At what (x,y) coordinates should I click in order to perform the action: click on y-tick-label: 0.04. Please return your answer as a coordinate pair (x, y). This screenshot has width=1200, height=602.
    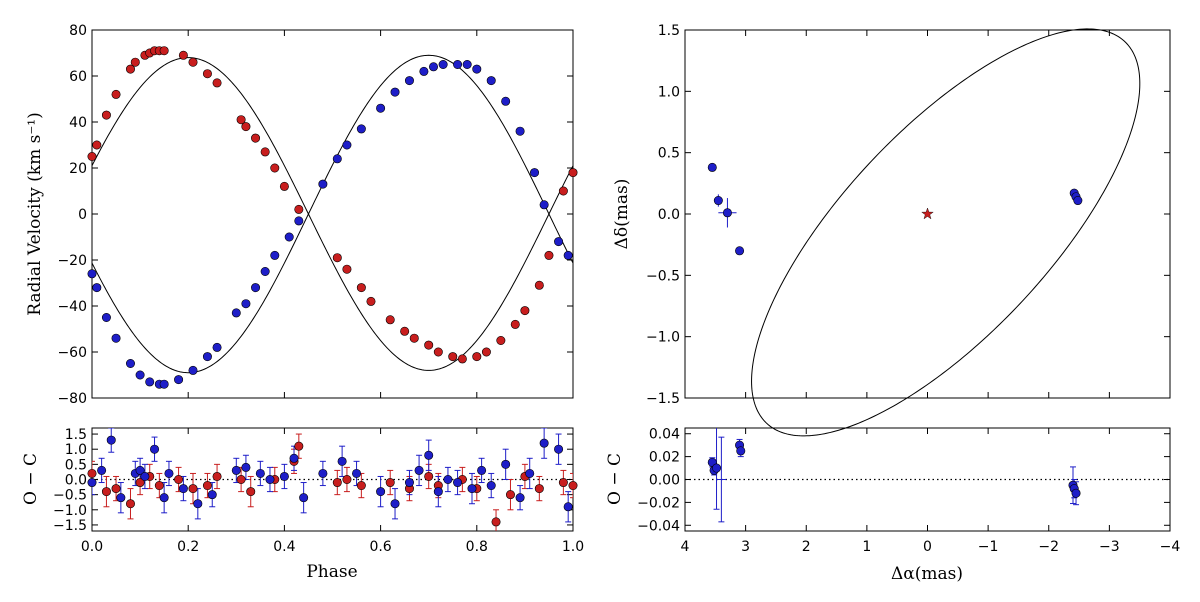
    Looking at the image, I should click on (664, 435).